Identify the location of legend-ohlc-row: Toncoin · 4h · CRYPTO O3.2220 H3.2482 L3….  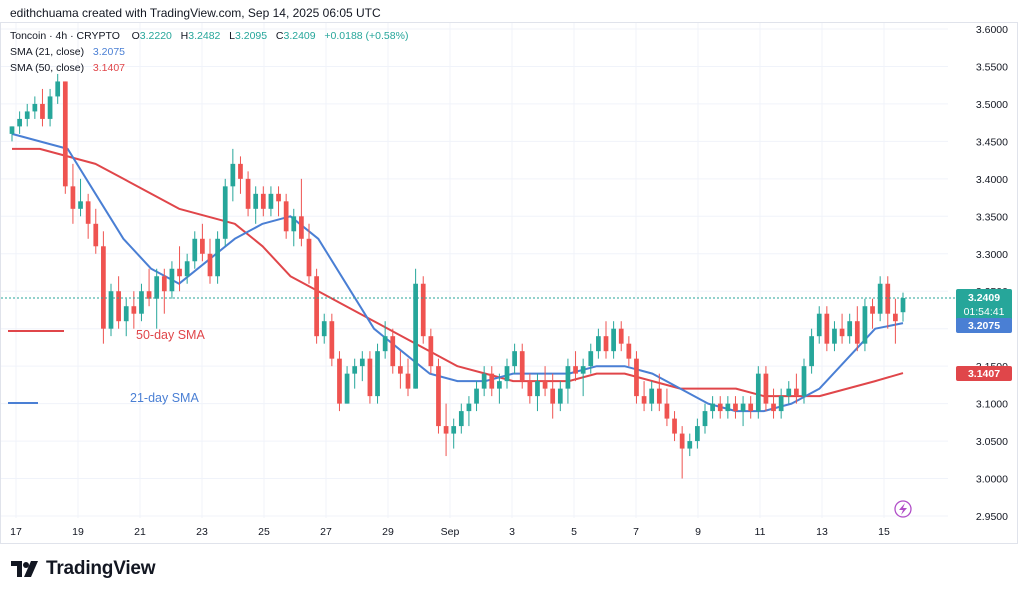
(209, 36).